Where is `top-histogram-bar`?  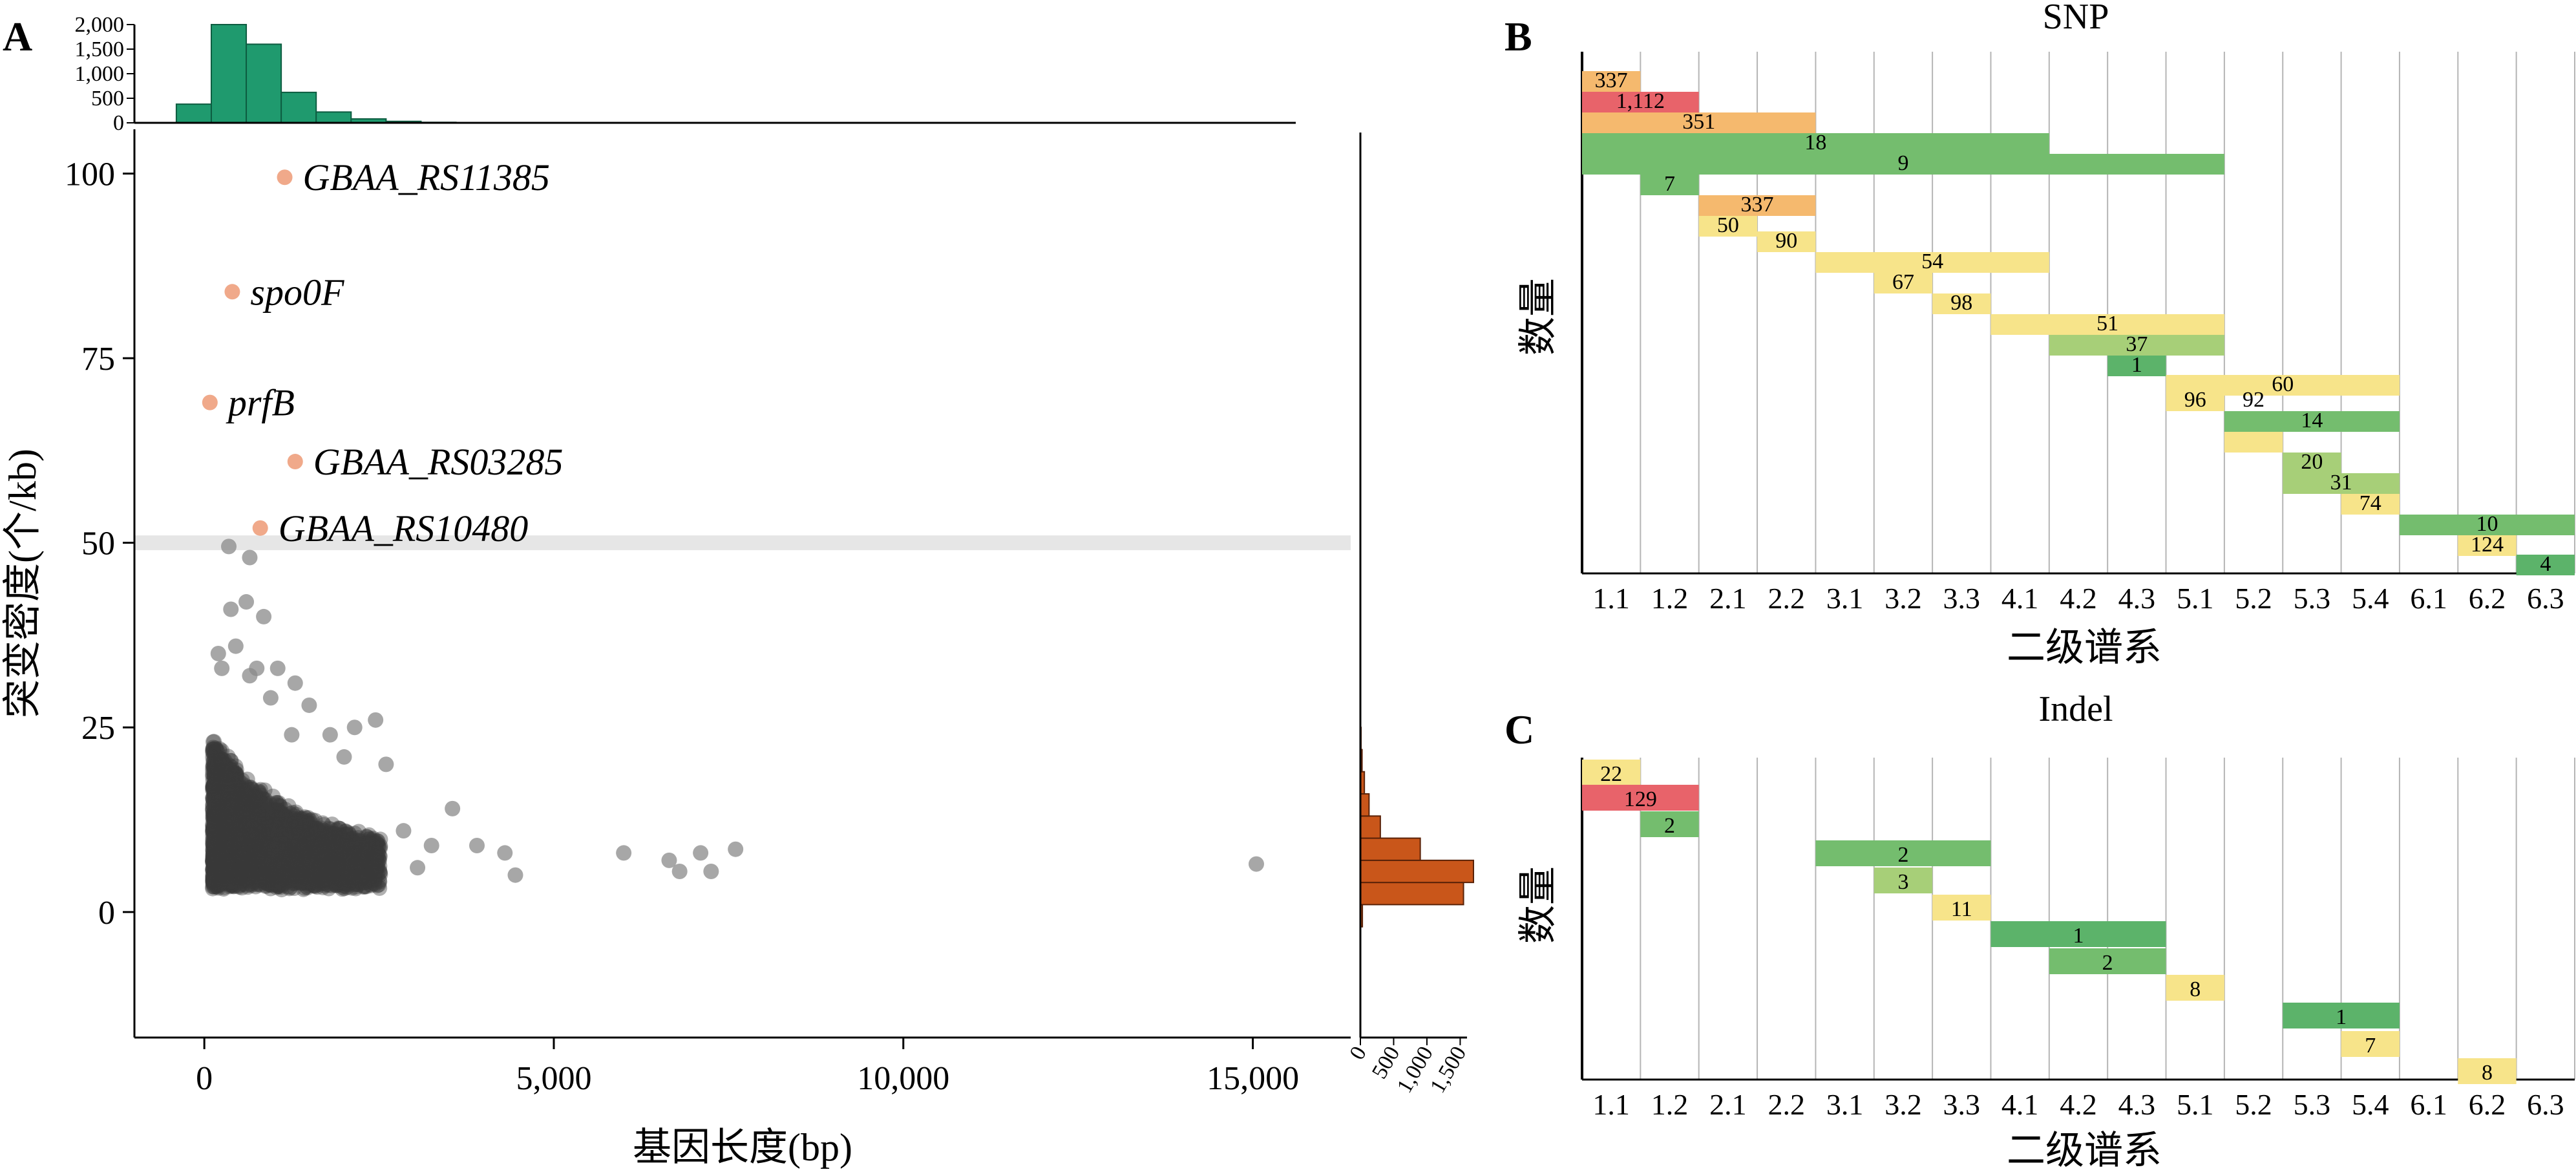 top-histogram-bar is located at coordinates (193, 113).